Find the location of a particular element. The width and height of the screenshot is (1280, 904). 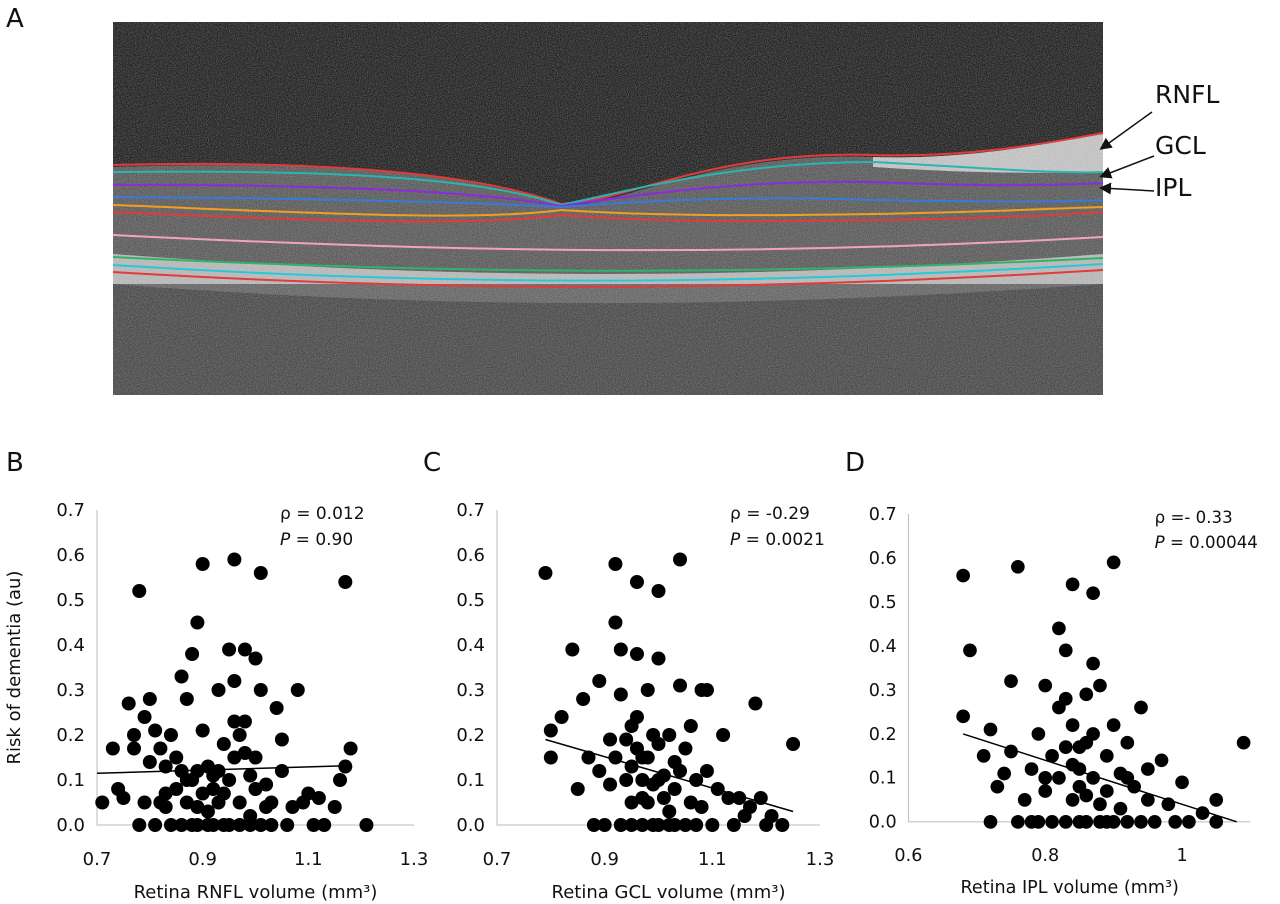

stat-rho: ρ = -0.29 is located at coordinates (770, 514).